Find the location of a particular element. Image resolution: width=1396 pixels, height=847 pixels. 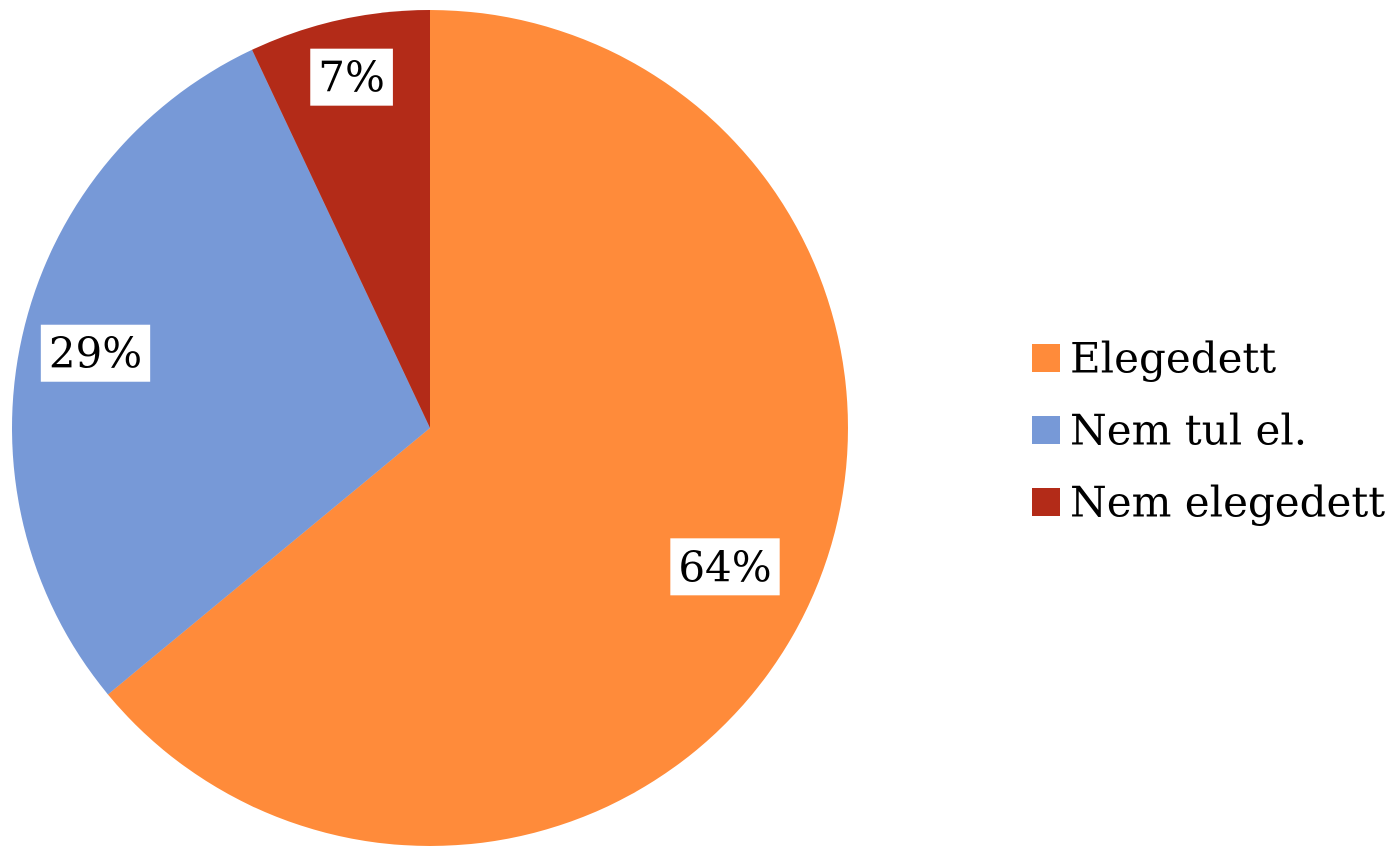

data-label-nem-tul-el: 29% is located at coordinates (95, 353).